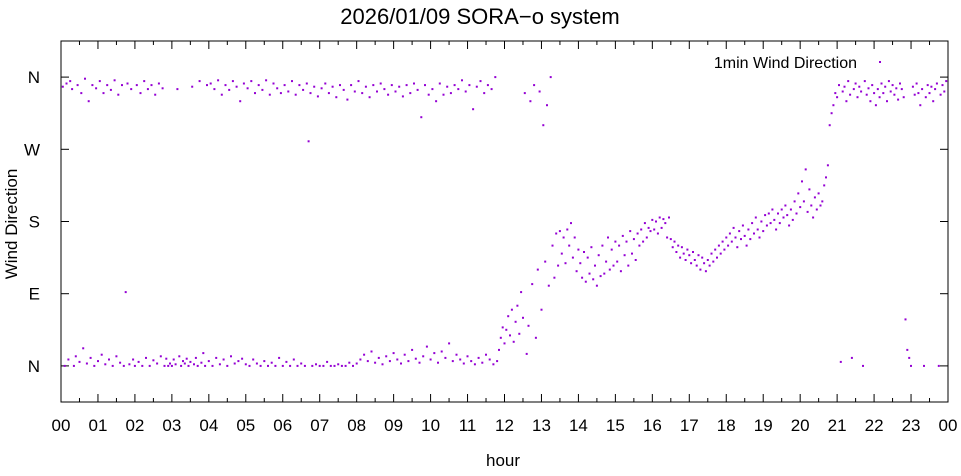  Describe the element at coordinates (61, 425) in the screenshot. I see `x-tick-label: 00` at that location.